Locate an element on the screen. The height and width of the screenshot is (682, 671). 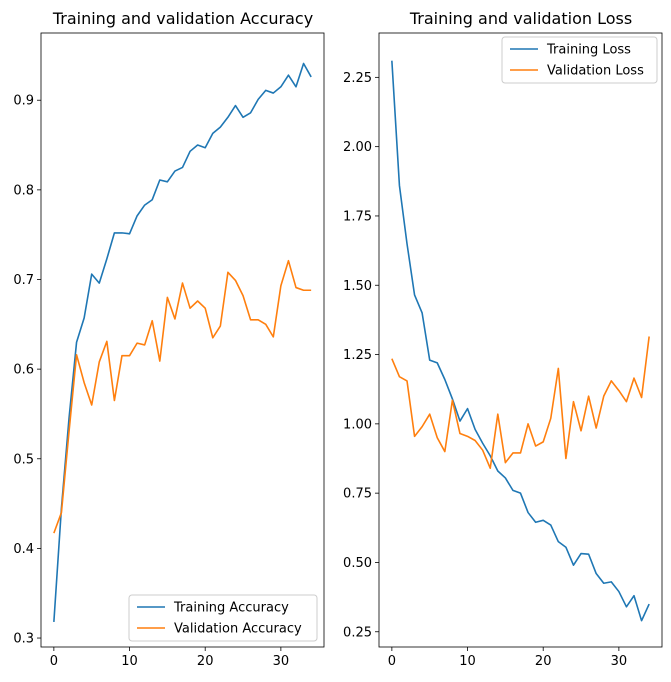
accuracy-y-tick-label: 0.3 is located at coordinates (23, 639).